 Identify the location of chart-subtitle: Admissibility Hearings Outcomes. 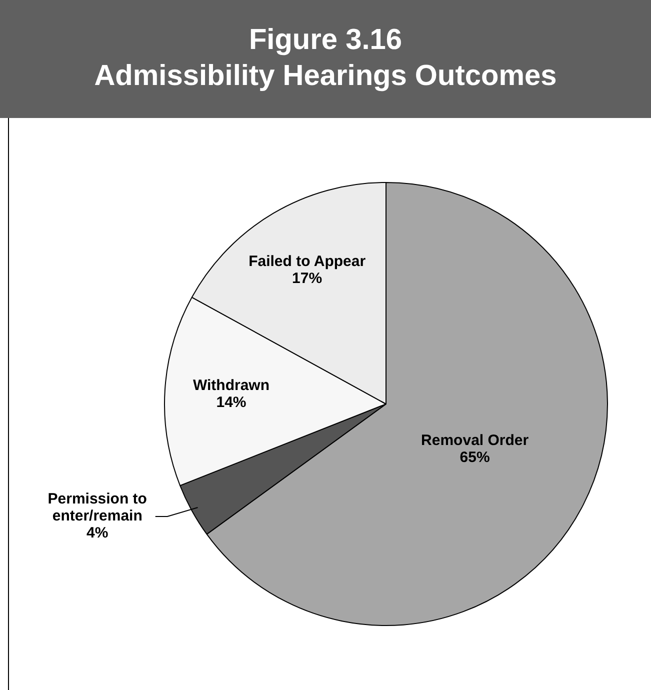
(325, 76).